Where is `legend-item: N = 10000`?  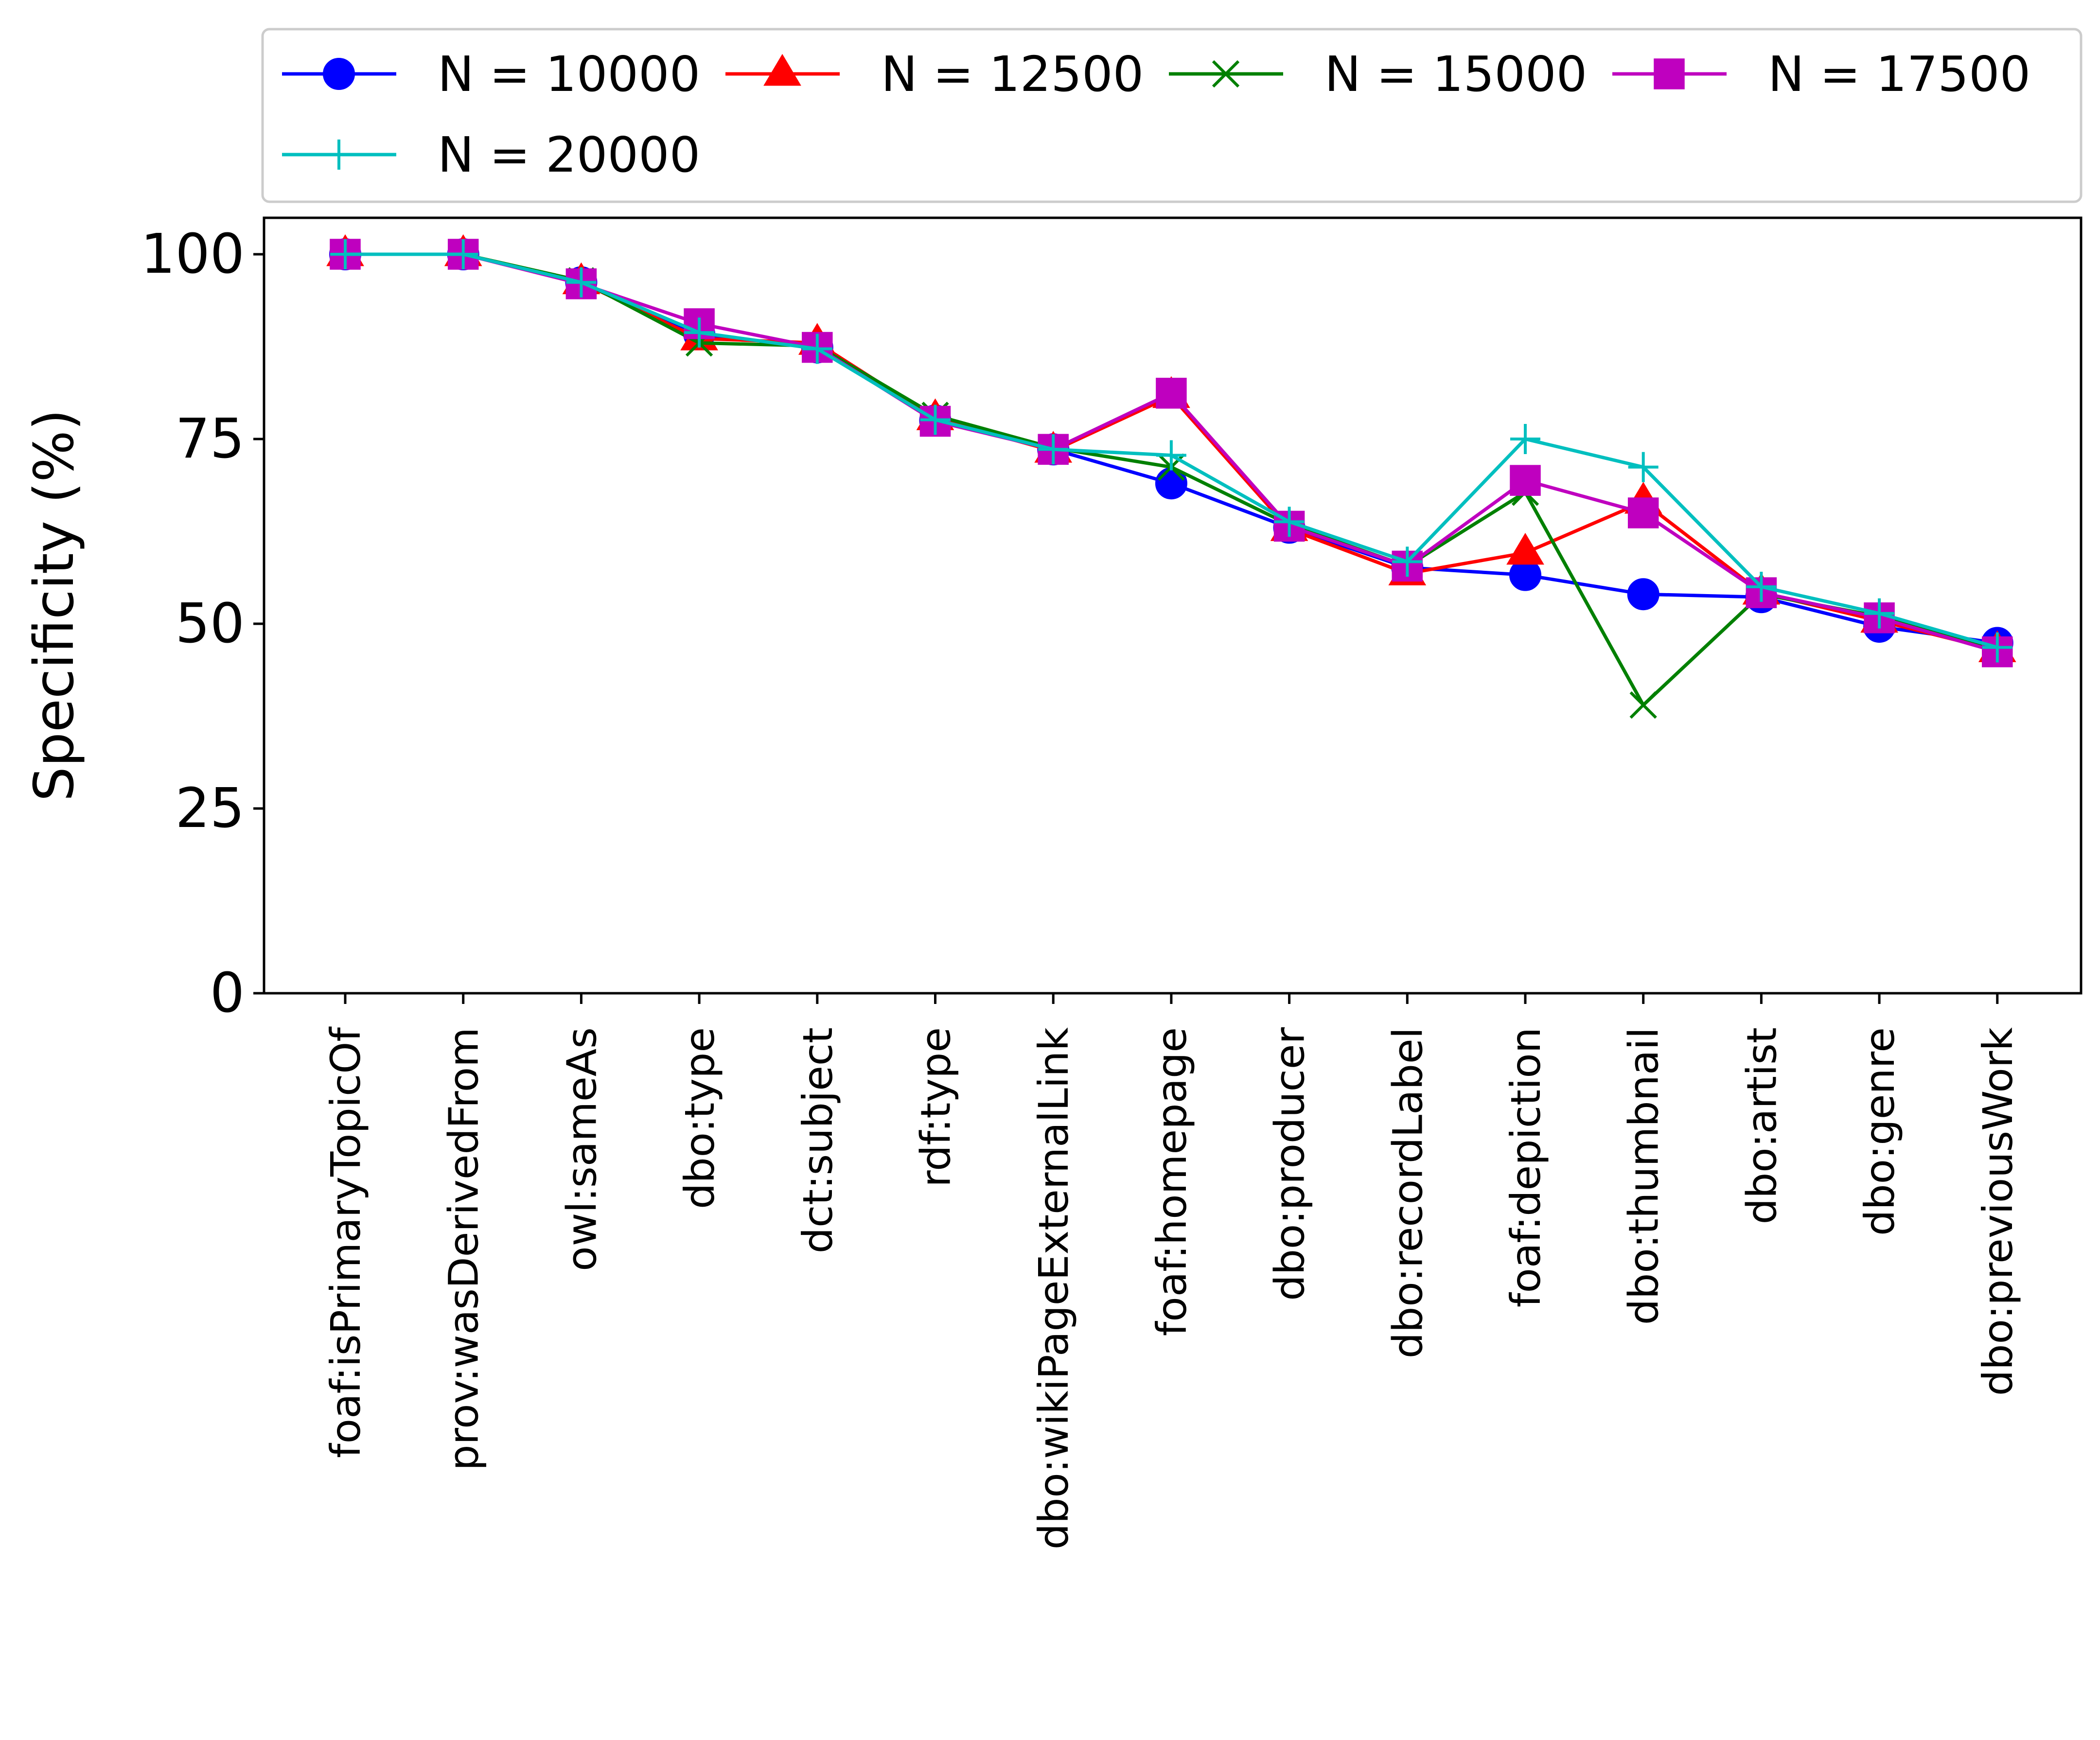 legend-item: N = 10000 is located at coordinates (491, 74).